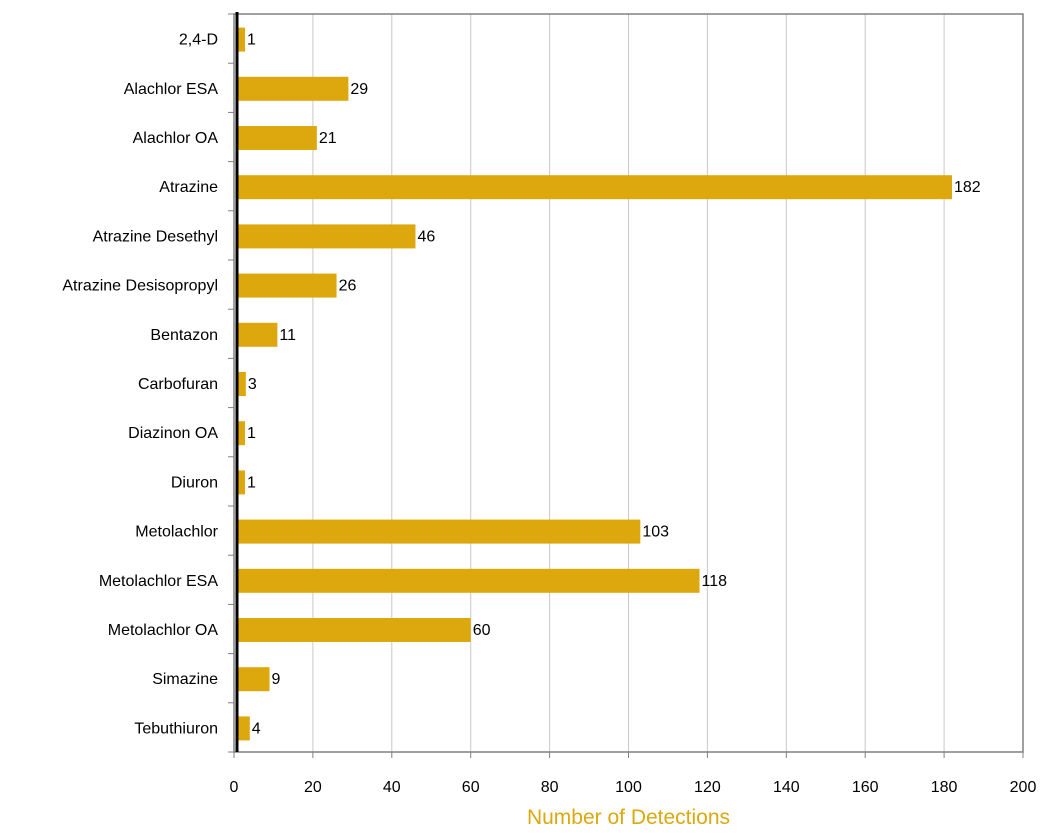 The width and height of the screenshot is (1044, 836). I want to click on data-label-12: 60, so click(482, 630).